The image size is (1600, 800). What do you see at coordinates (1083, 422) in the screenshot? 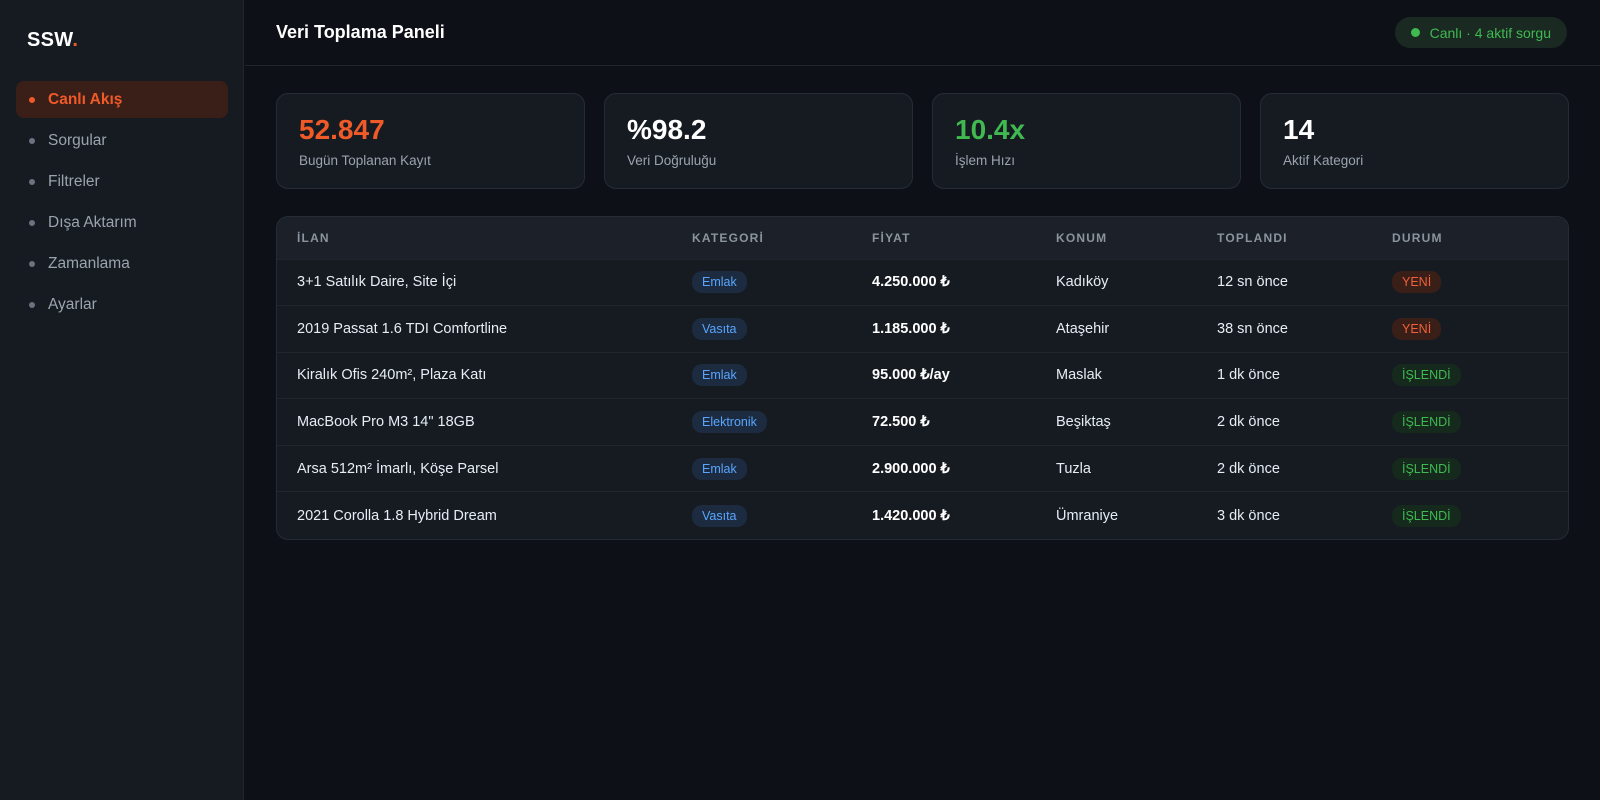
I see `cell-location: Beşiktaş` at bounding box center [1083, 422].